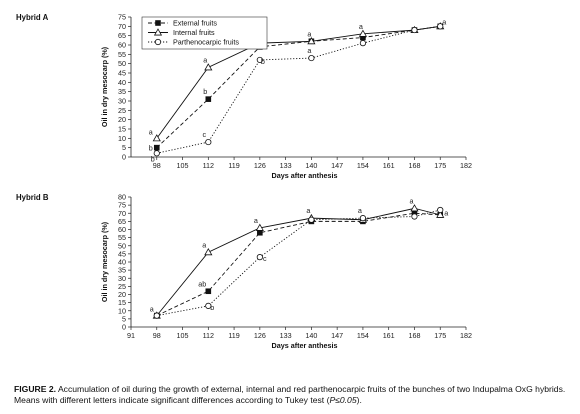  Describe the element at coordinates (359, 400) in the screenshot. I see `caption-end: ).` at that location.